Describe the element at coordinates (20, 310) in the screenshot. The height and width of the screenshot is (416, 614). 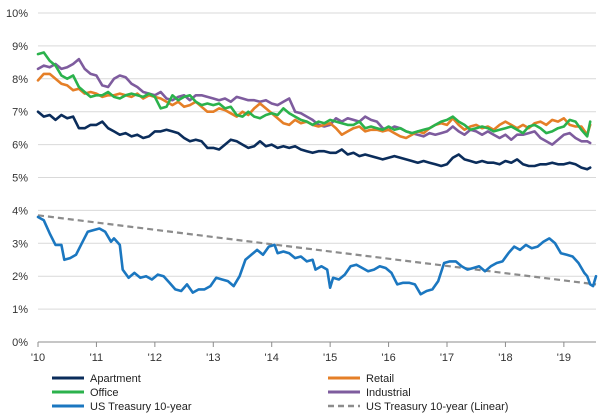
I see `y-tick-label: 1%` at that location.